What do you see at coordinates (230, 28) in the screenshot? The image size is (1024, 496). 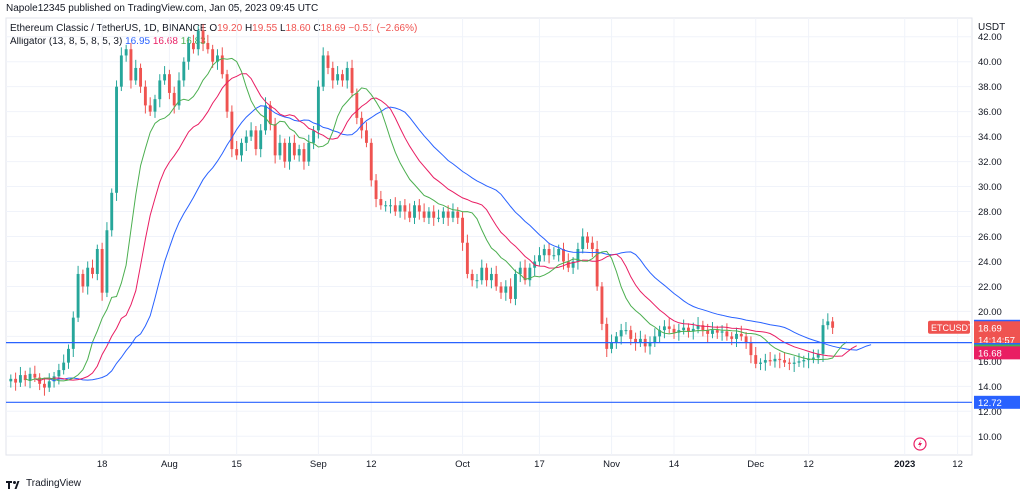 I see `ohlc-open: 19.20` at bounding box center [230, 28].